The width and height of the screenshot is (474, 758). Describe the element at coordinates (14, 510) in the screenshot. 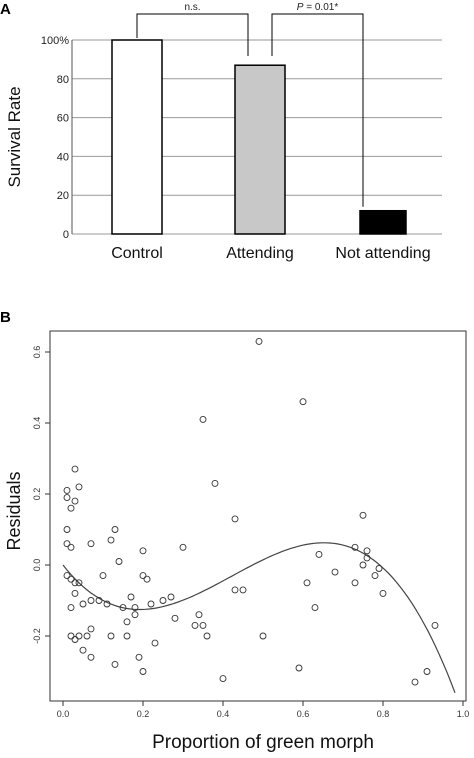

I see `y-axis-title-b: Residuals` at that location.